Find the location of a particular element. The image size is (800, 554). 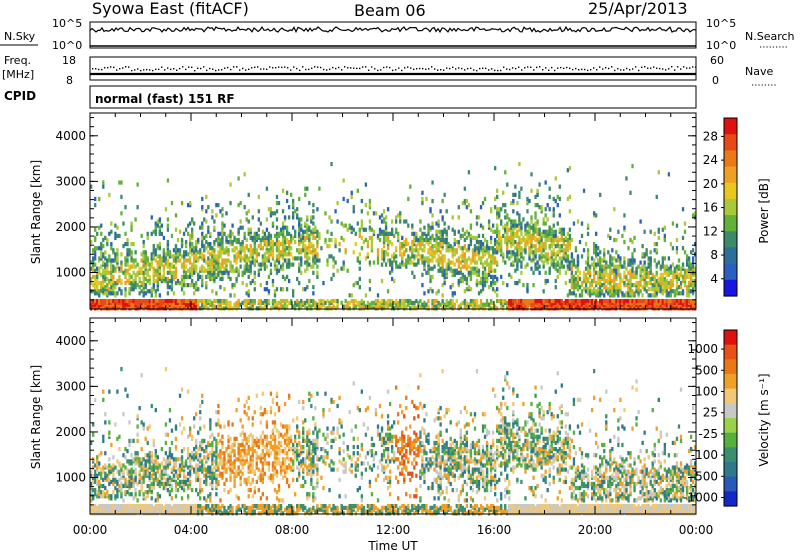

y-tick-label: 2000 is located at coordinates (70, 227).